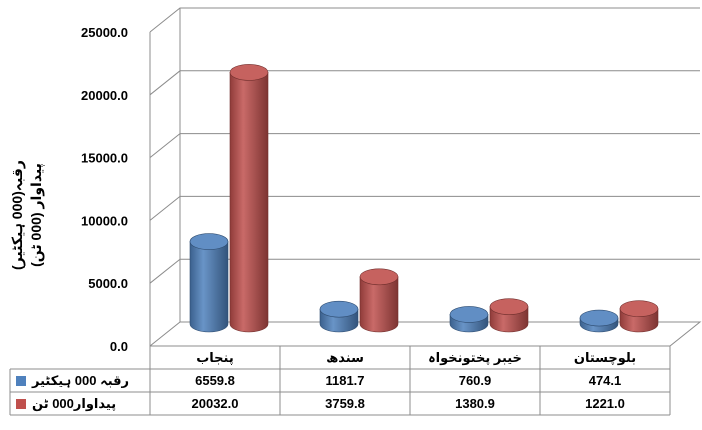  I want to click on y-tick-label: 20000.0, so click(104, 95).